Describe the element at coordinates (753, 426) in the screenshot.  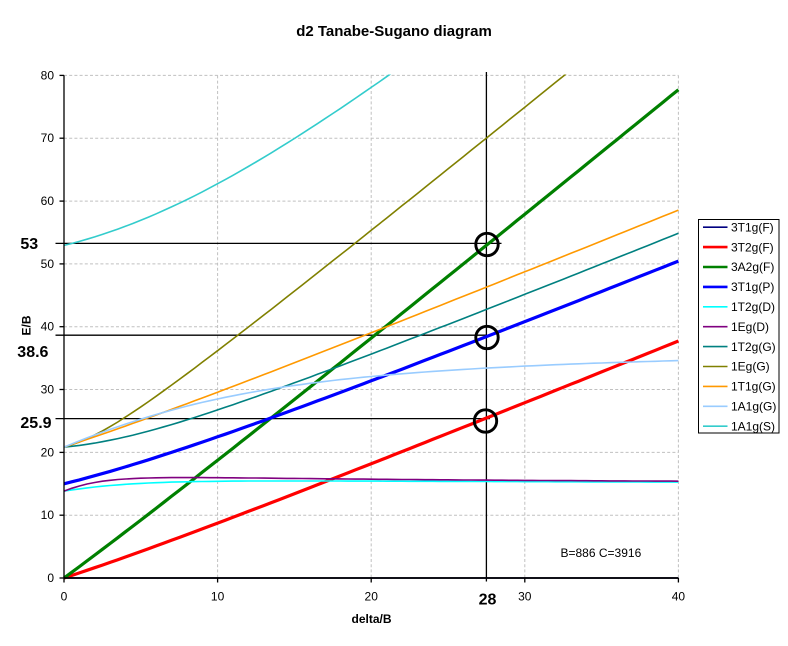
I see `svg-text: 1A1g(S)` at that location.